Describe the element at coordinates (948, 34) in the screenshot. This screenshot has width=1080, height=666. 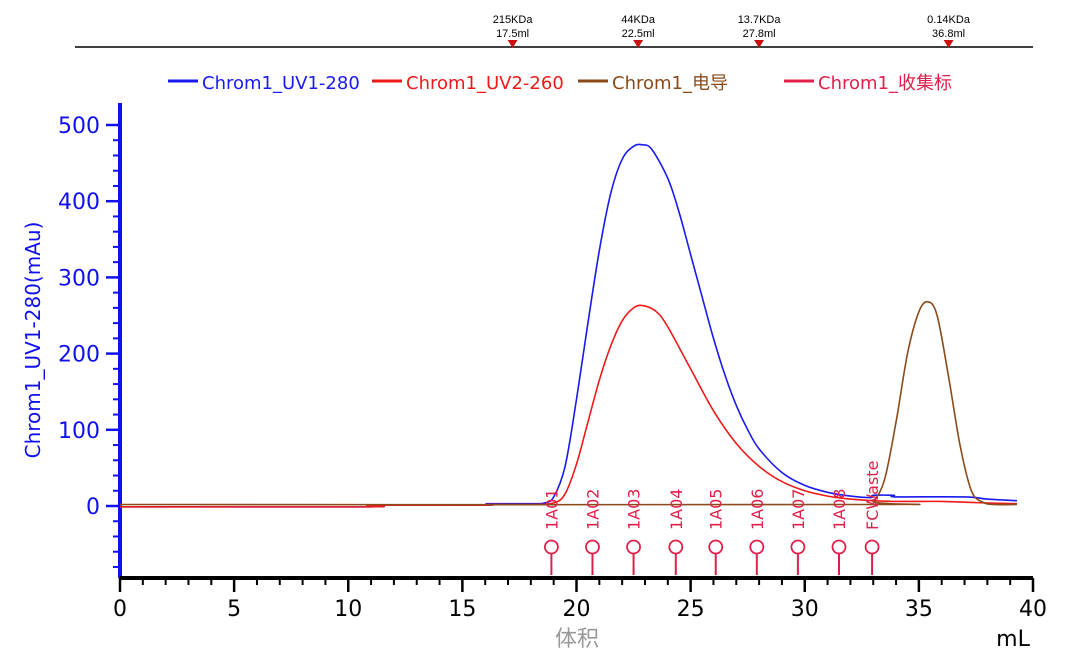
I see `top-marker-volume: 36.8ml` at that location.